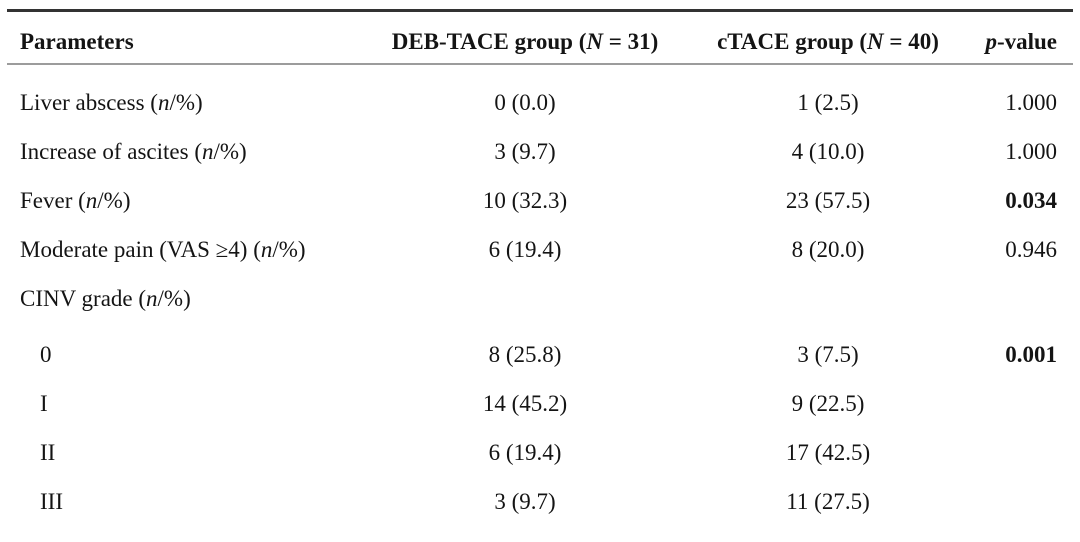 This screenshot has width=1080, height=542. I want to click on text-segment: DEB-TACE group (, so click(489, 41).